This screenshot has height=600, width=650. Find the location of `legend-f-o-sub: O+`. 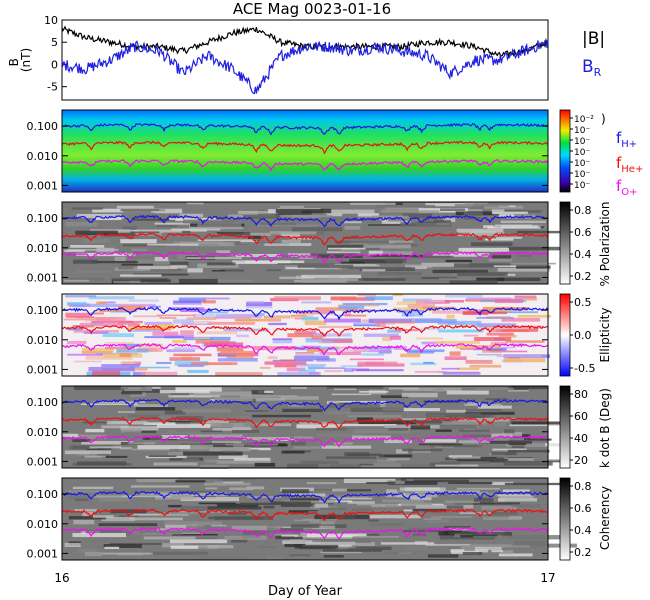

legend-f-o-sub: O+ is located at coordinates (629, 192).